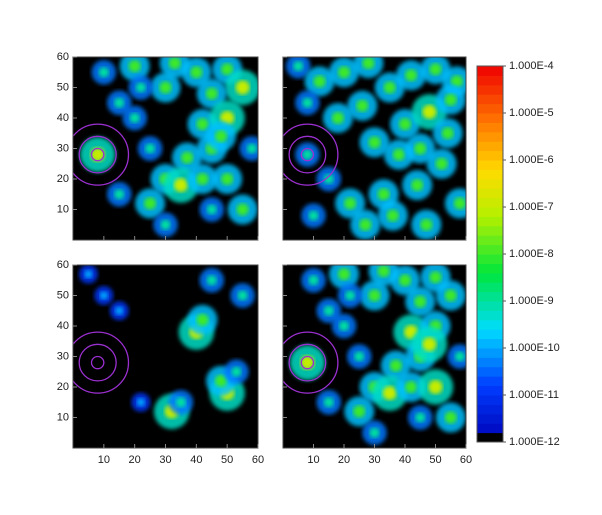 Image resolution: width=602 pixels, height=515 pixels. What do you see at coordinates (466, 460) in the screenshot?
I see `x-tick-label: 60` at bounding box center [466, 460].